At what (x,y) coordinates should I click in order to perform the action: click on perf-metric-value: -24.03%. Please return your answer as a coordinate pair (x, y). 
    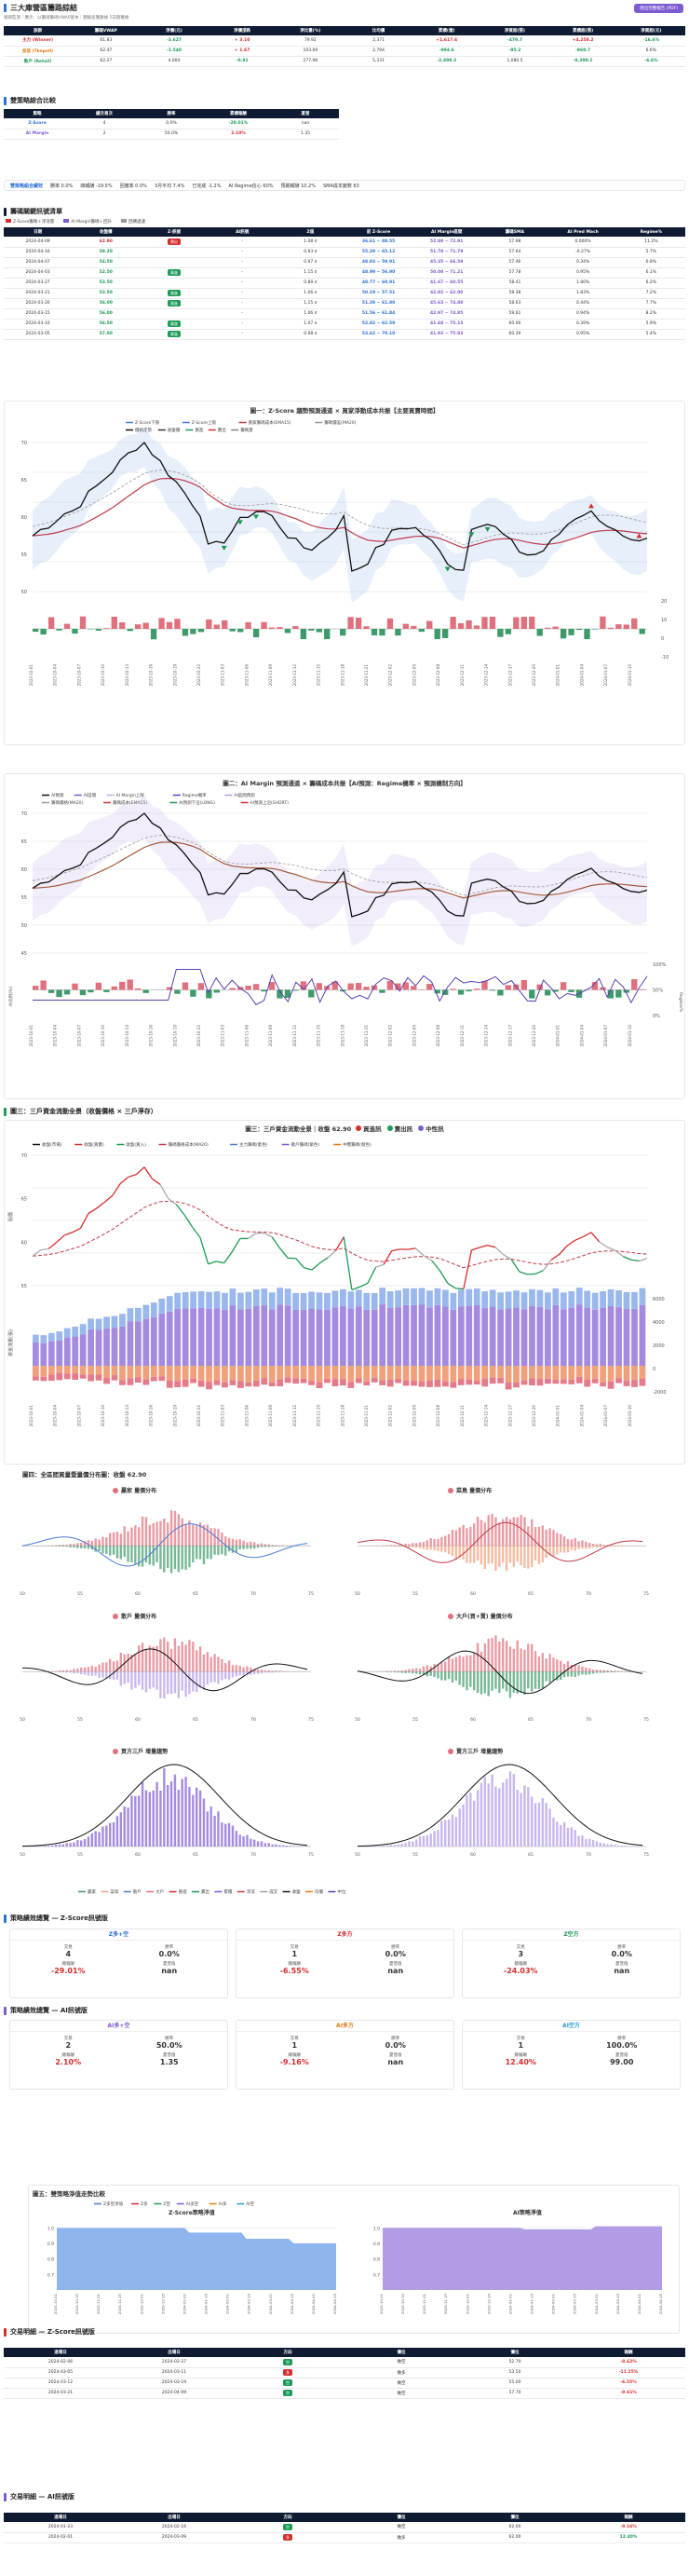
    Looking at the image, I should click on (520, 1971).